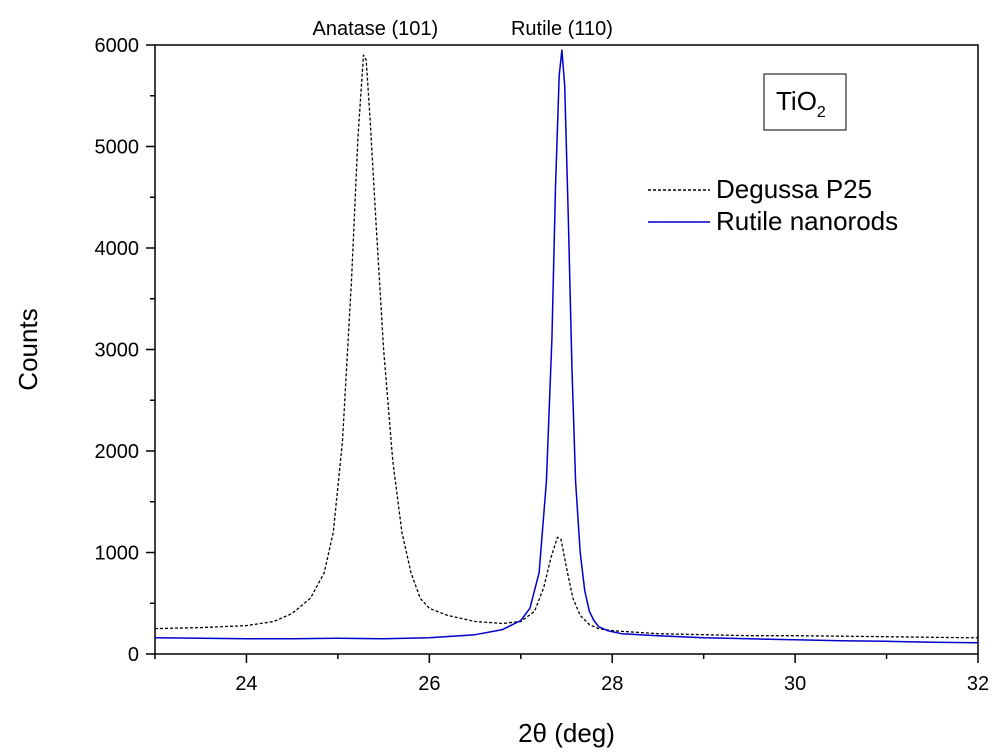 The image size is (996, 755). I want to click on x-tick-label: 24, so click(246, 684).